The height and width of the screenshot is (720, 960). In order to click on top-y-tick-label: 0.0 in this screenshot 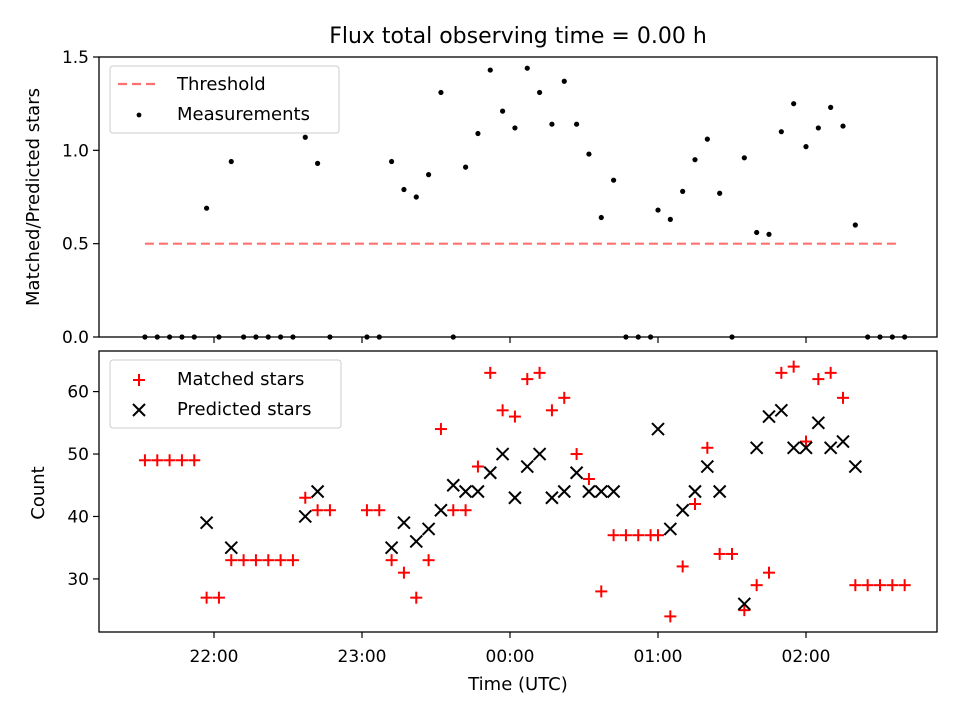, I will do `click(75, 338)`.